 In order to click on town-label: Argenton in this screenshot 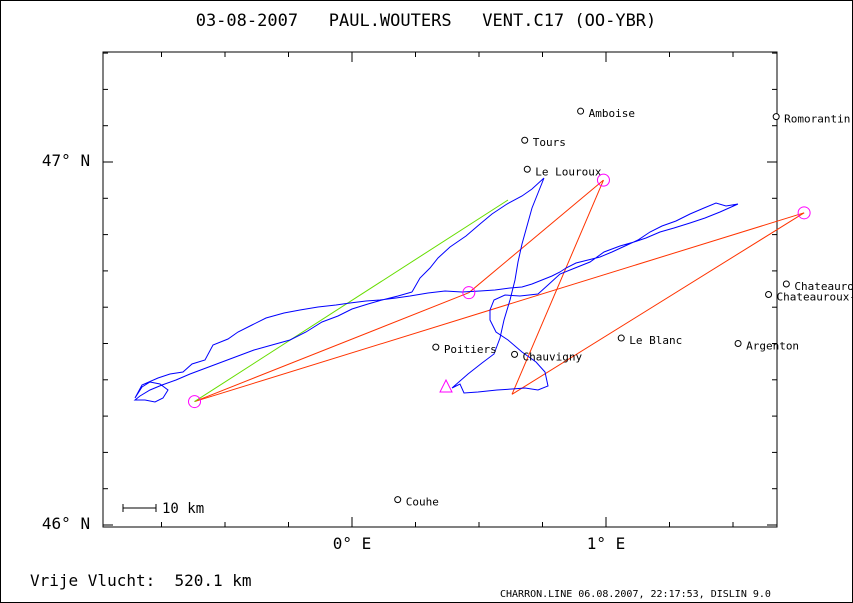, I will do `click(772, 346)`.